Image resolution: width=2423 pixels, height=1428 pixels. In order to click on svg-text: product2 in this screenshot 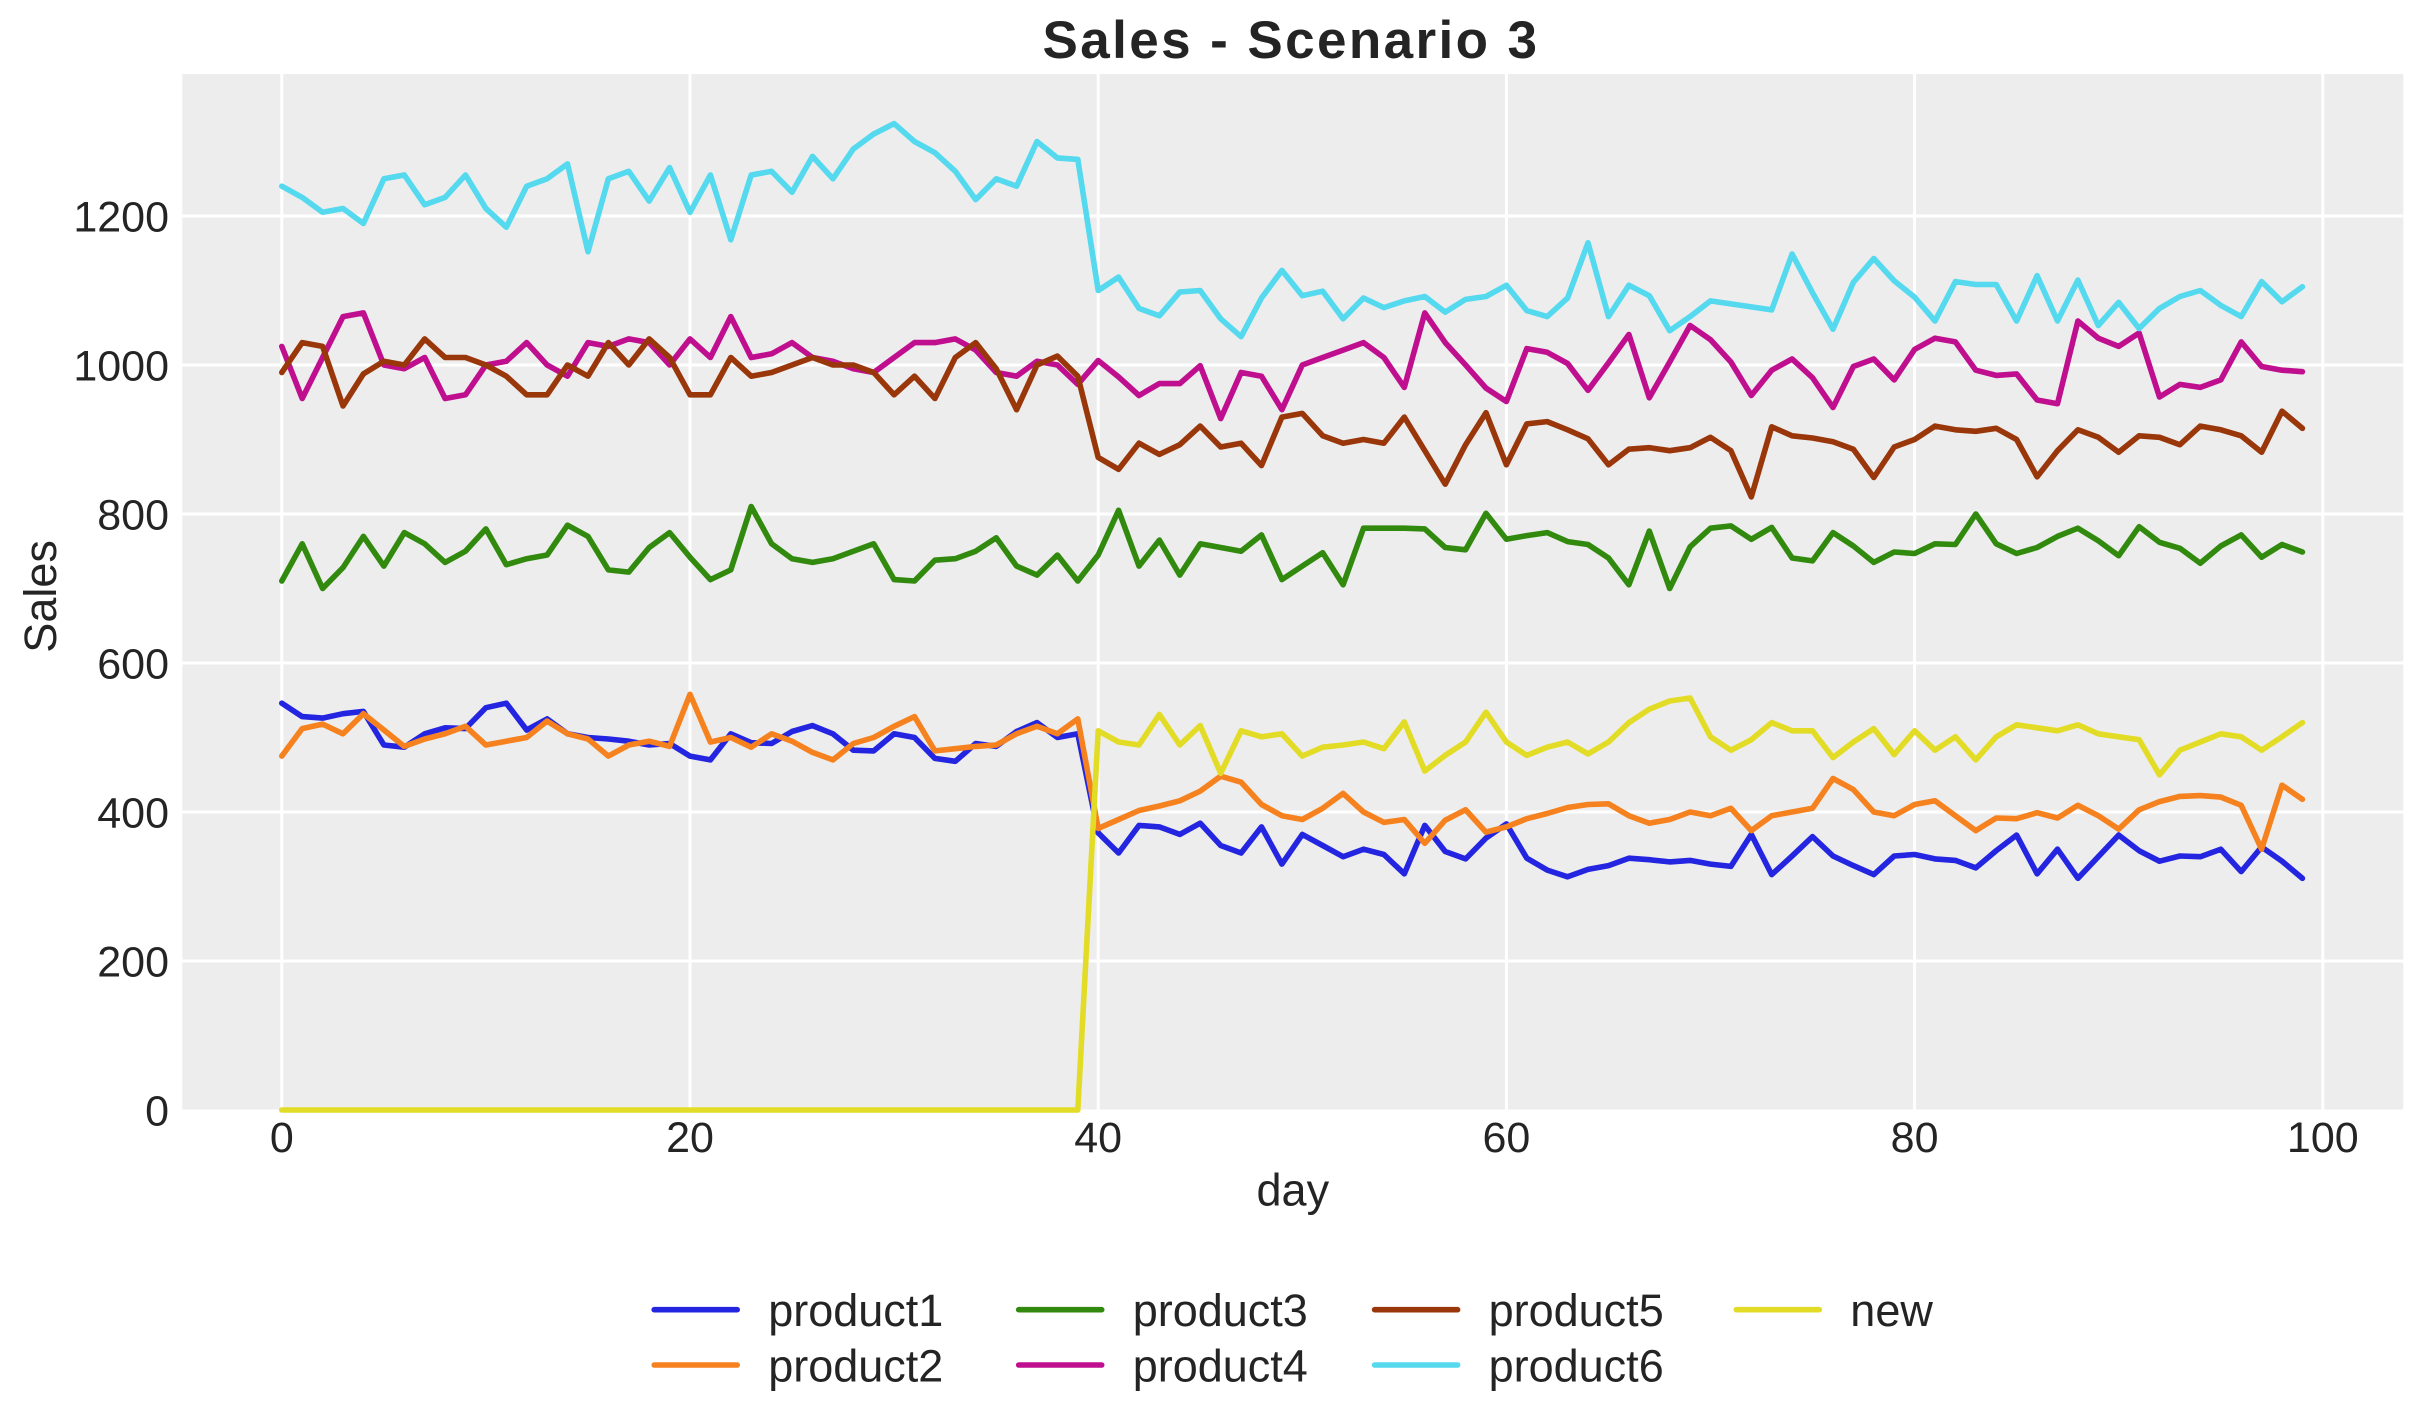, I will do `click(855, 1366)`.